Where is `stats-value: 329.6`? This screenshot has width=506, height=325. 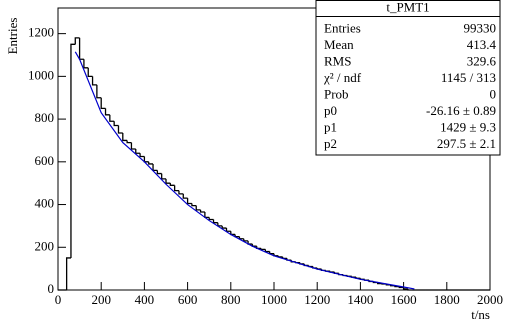
stats-value: 329.6 is located at coordinates (482, 60).